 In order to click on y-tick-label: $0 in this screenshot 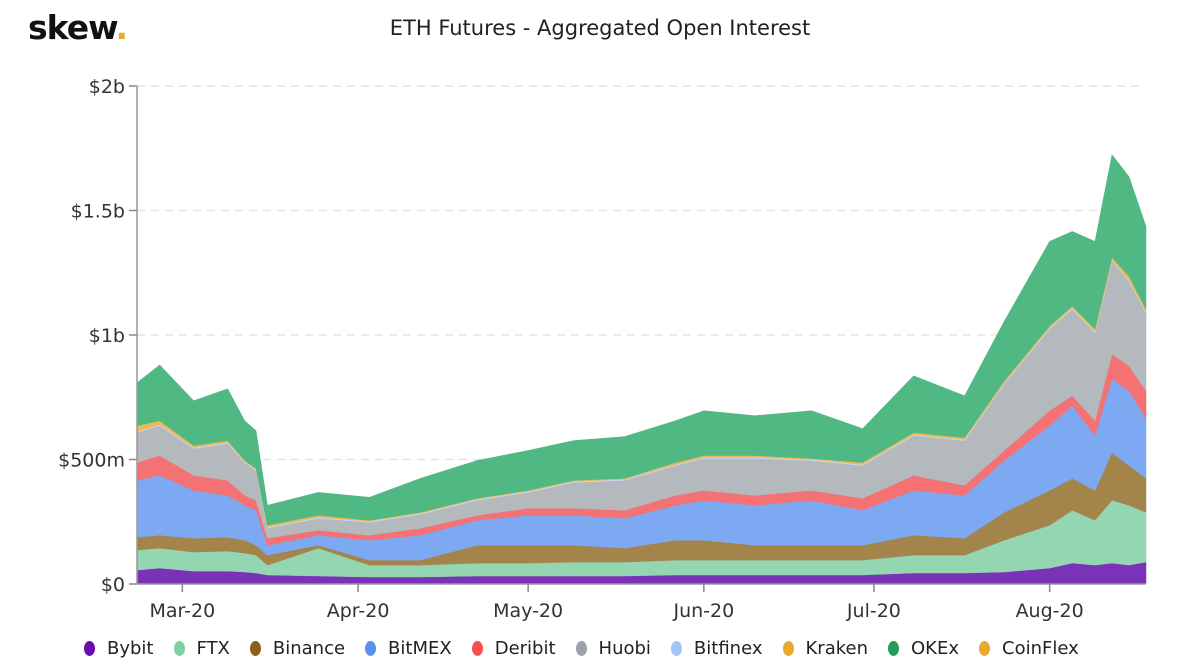, I will do `click(113, 585)`.